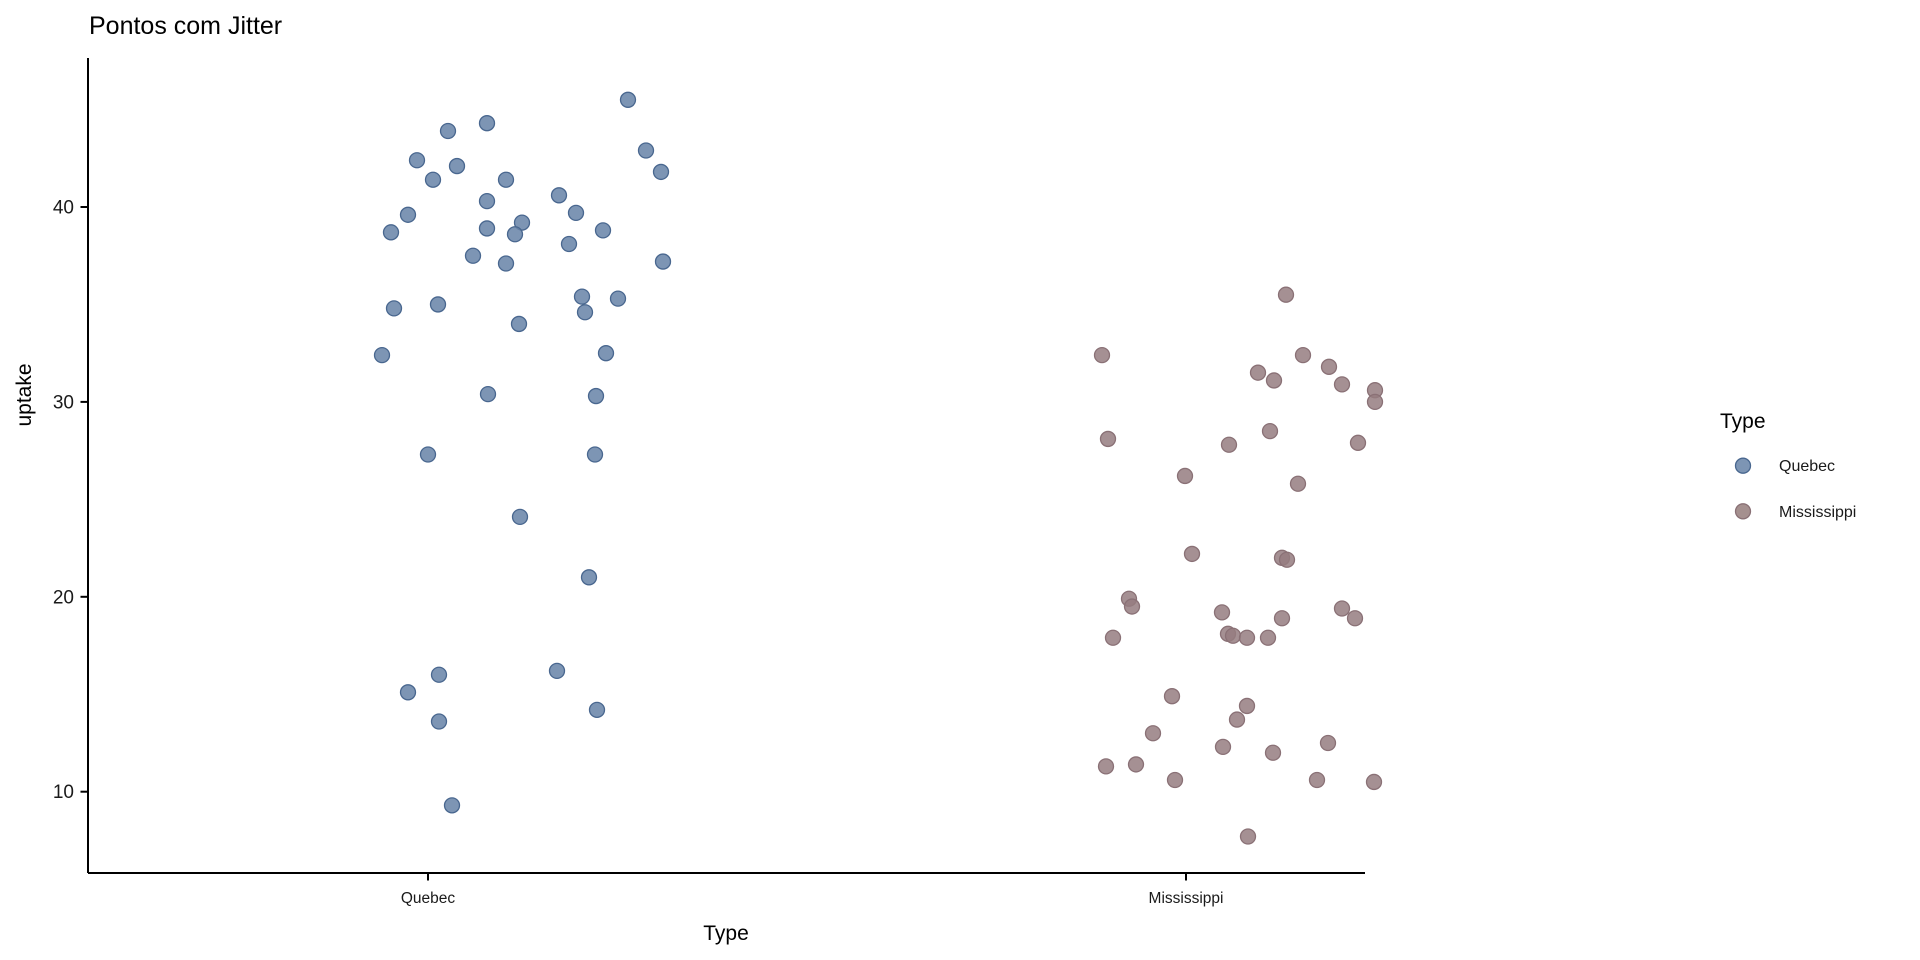 The image size is (1920, 960). What do you see at coordinates (63, 597) in the screenshot?
I see `y-tick-label: 20` at bounding box center [63, 597].